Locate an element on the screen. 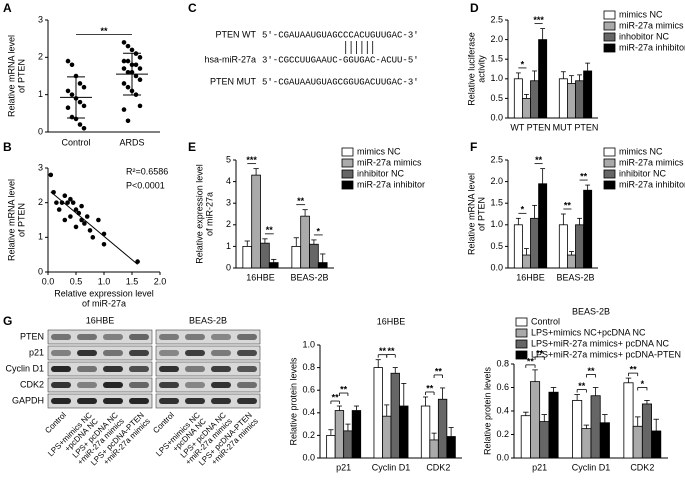  panel-label: G is located at coordinates (7, 321).